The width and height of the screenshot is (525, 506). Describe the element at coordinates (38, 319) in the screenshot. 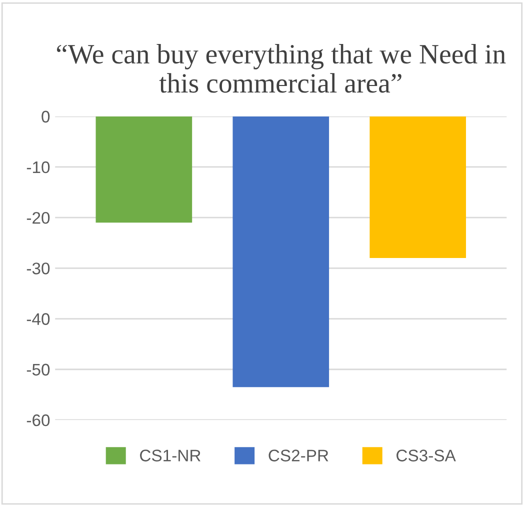

I see `y-tick-label: -40` at that location.